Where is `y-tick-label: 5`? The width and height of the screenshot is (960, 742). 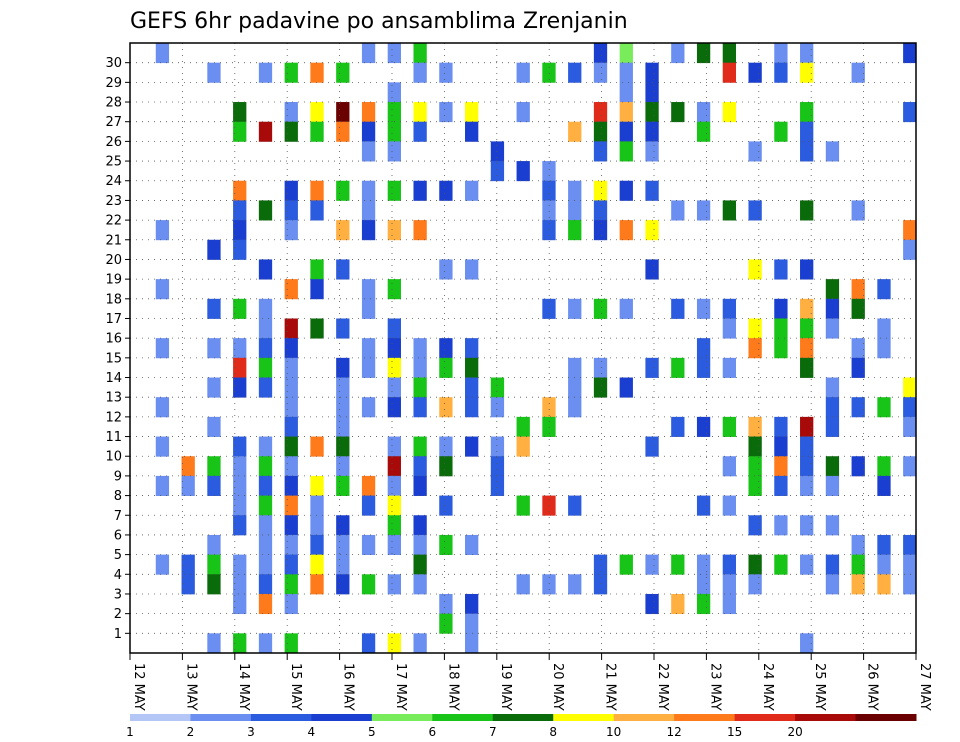
y-tick-label: 5 is located at coordinates (118, 555).